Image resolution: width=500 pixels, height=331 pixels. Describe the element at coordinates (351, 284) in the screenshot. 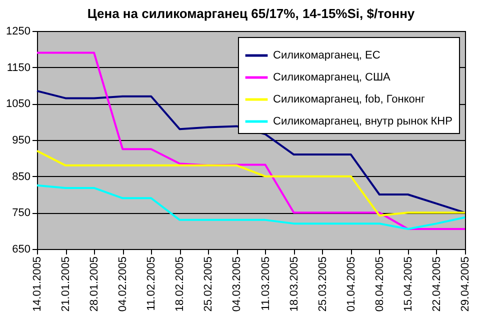

I see `x-tick-label: 01.04.2005` at that location.